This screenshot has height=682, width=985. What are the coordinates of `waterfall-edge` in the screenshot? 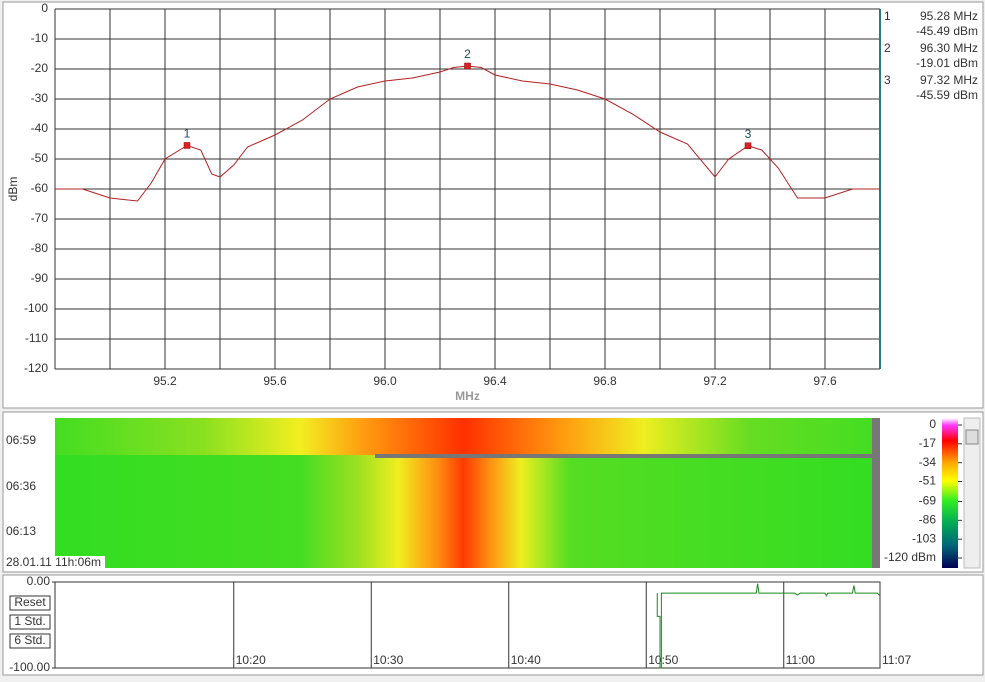 It's located at (876, 493).